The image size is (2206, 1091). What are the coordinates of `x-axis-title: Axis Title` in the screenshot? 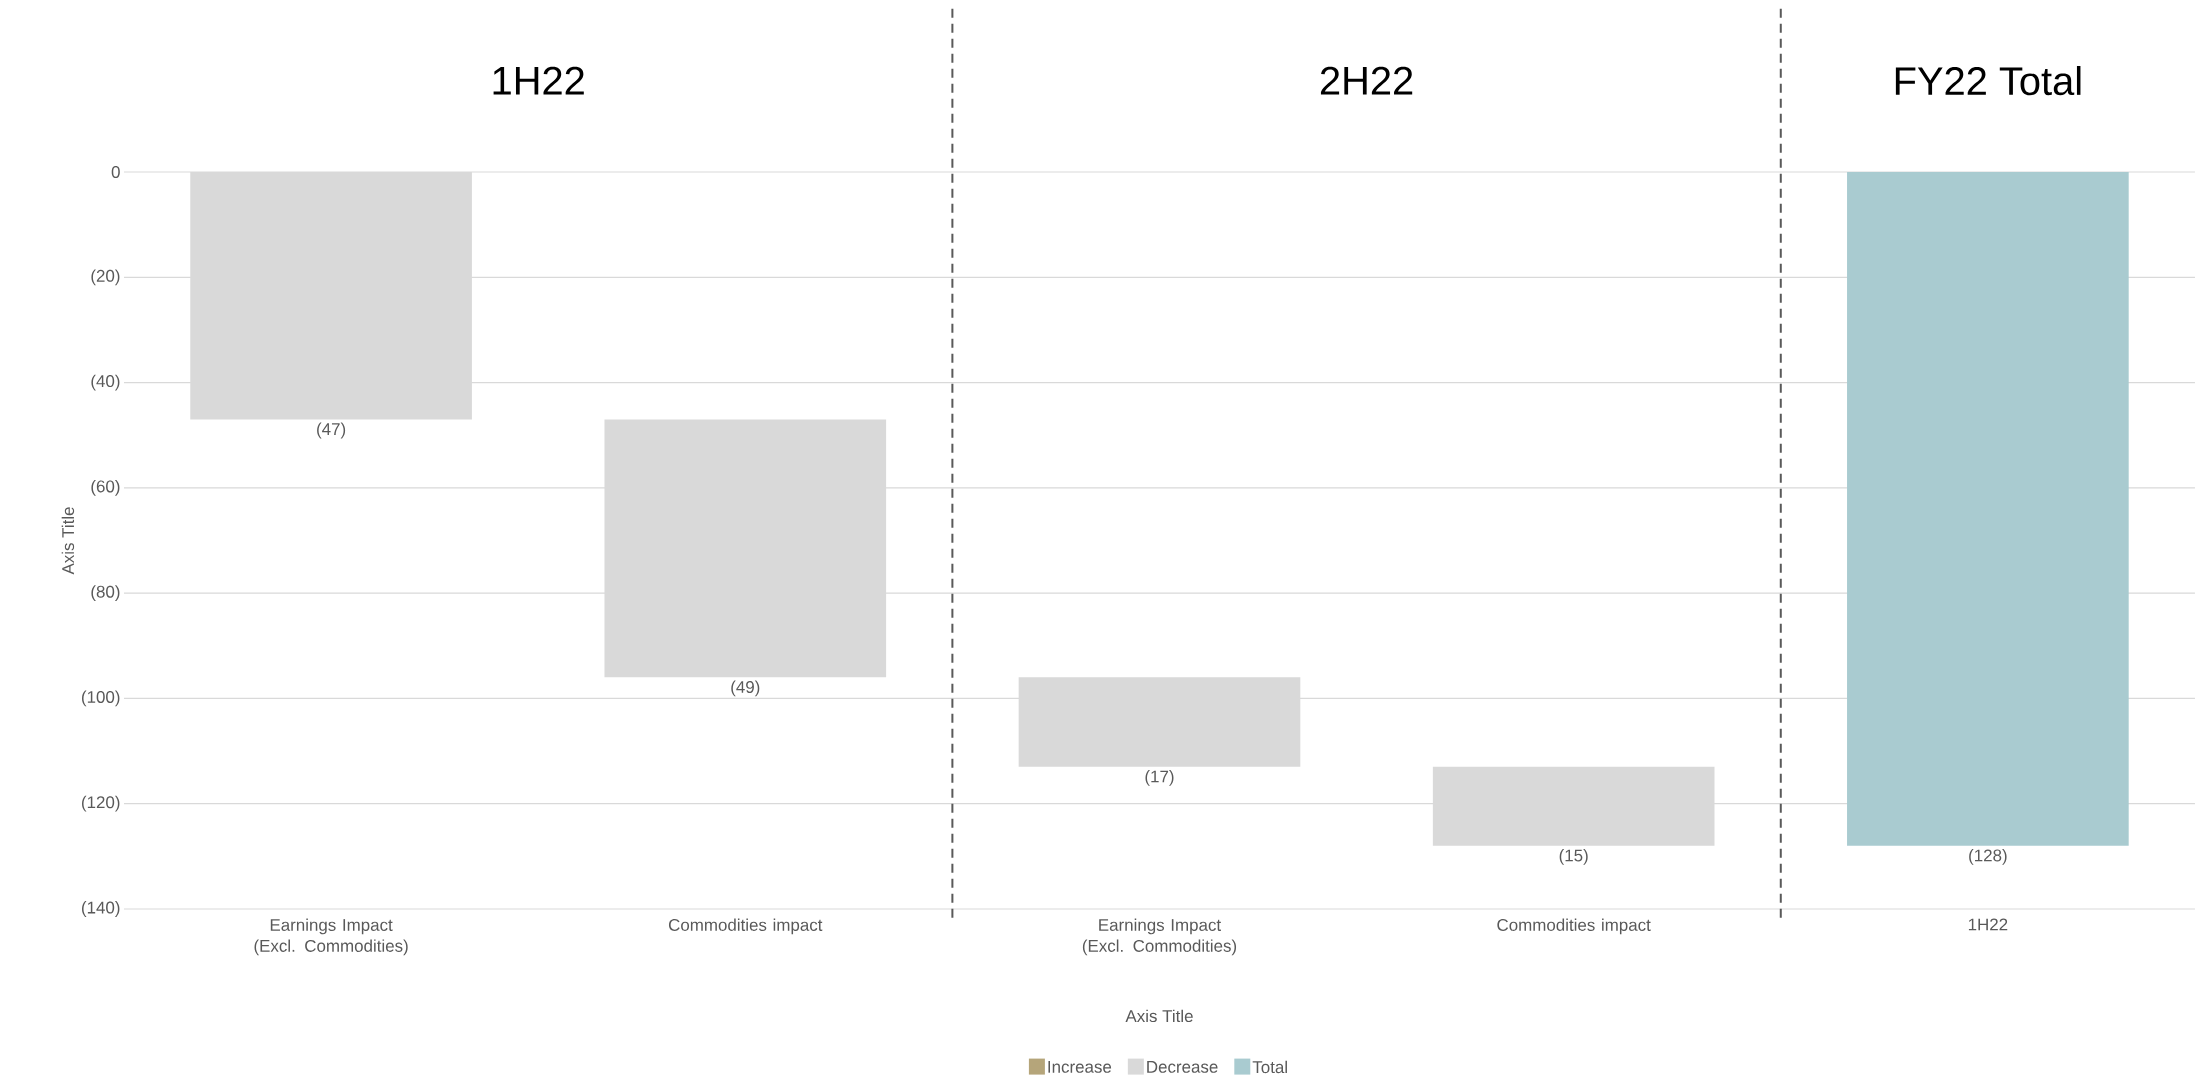 It's located at (1159, 1016).